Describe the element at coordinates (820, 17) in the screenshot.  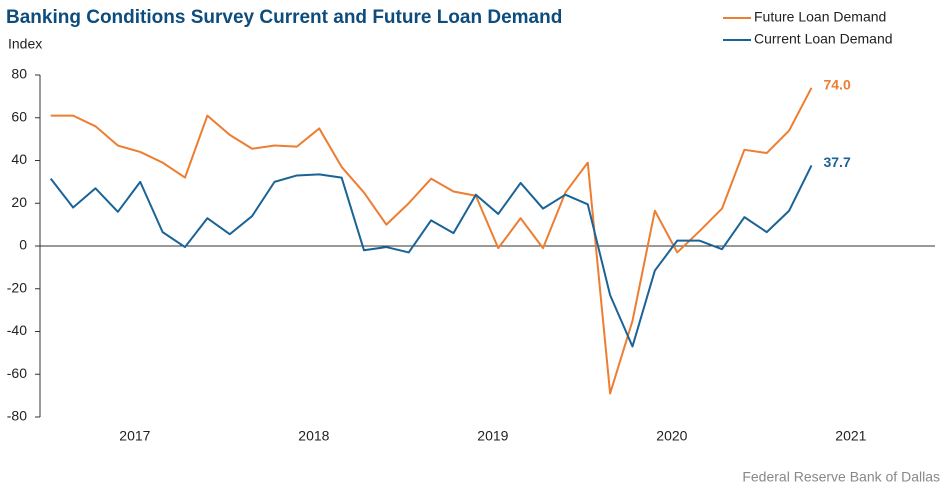
I see `legend-label: Future Loan Demand` at that location.